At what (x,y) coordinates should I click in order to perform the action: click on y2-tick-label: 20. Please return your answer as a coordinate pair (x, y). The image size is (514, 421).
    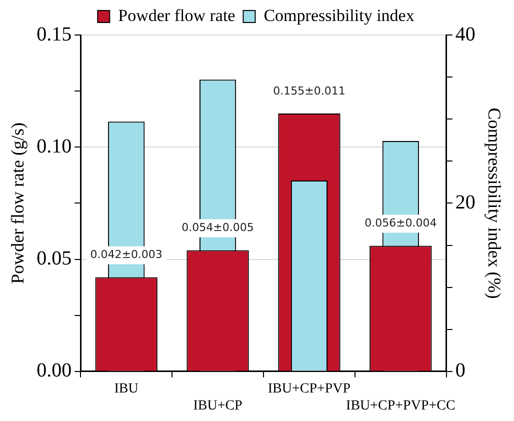
    Looking at the image, I should click on (465, 202).